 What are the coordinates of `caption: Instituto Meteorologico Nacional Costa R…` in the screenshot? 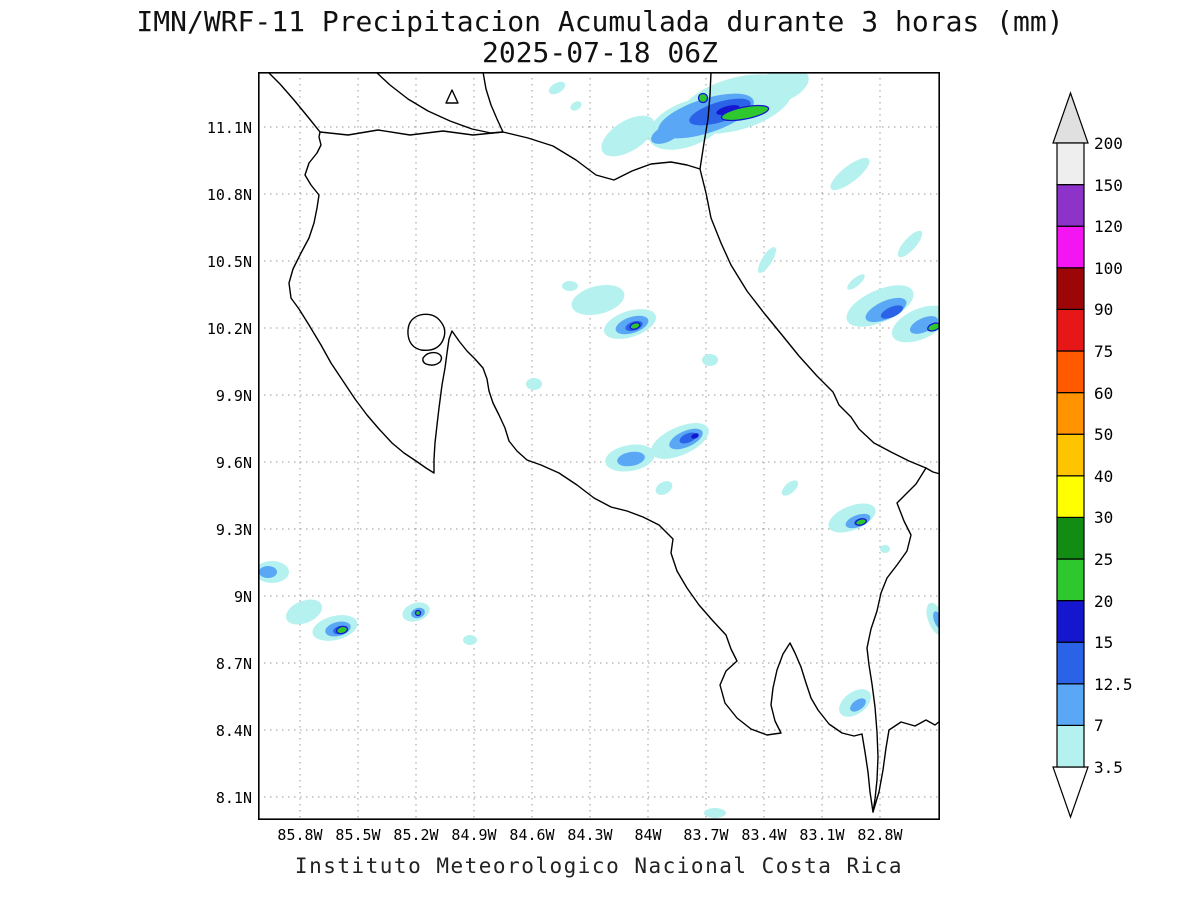 It's located at (599, 866).